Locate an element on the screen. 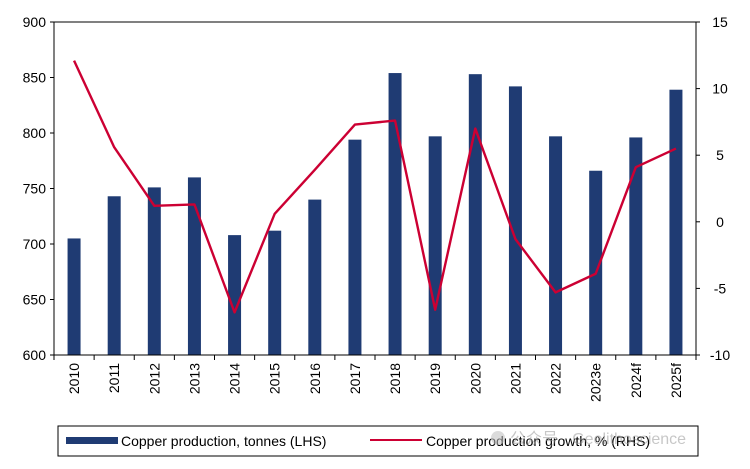 Image resolution: width=750 pixels, height=469 pixels. bar-2021 is located at coordinates (515, 220).